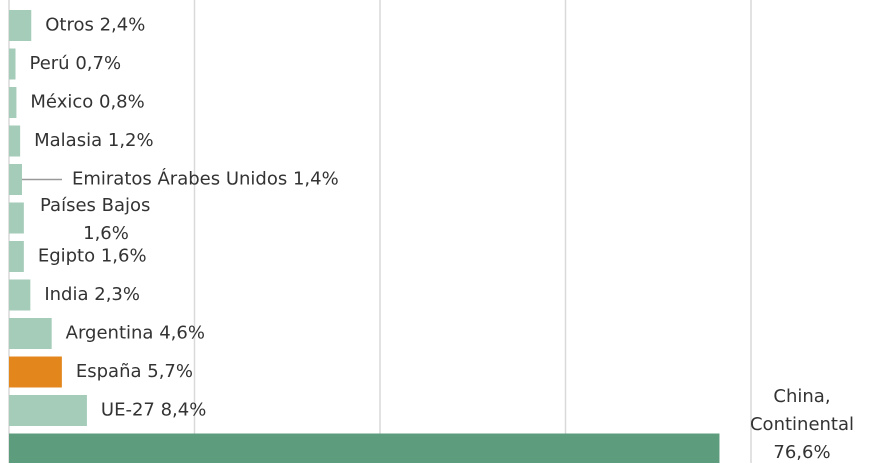 This screenshot has width=870, height=463. I want to click on data-label: México 0,8%, so click(87, 102).